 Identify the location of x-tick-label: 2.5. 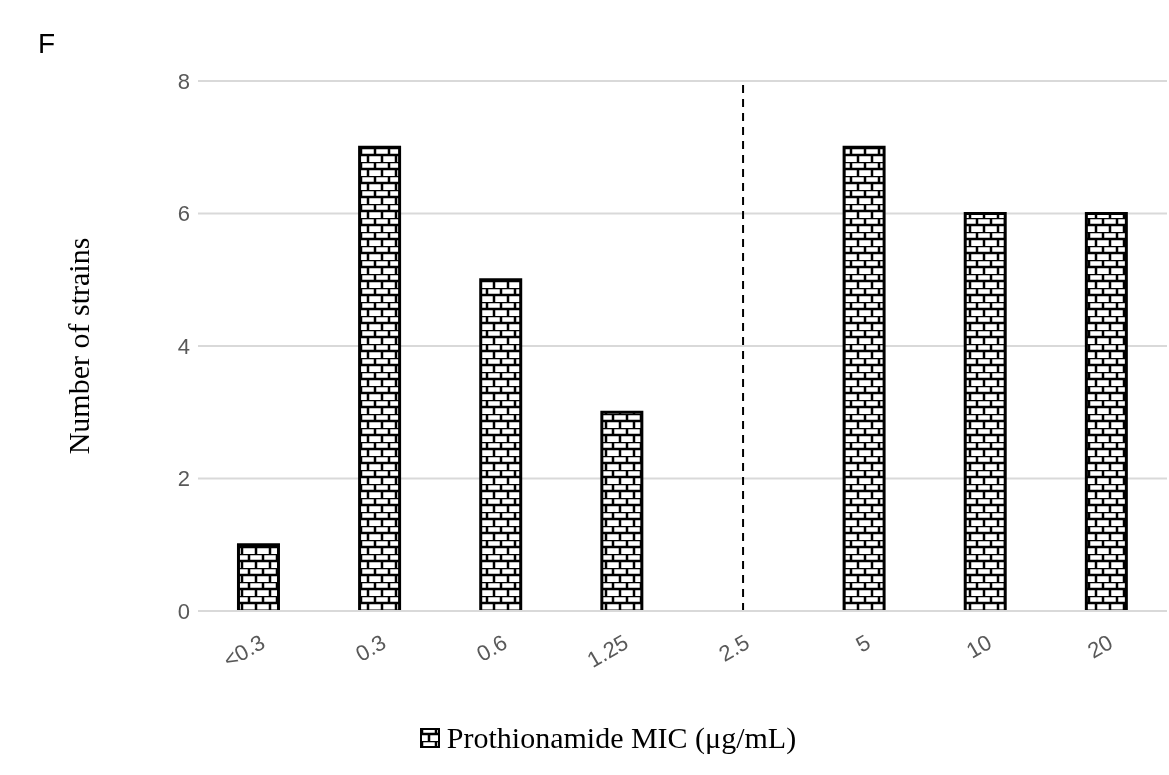
(734, 648).